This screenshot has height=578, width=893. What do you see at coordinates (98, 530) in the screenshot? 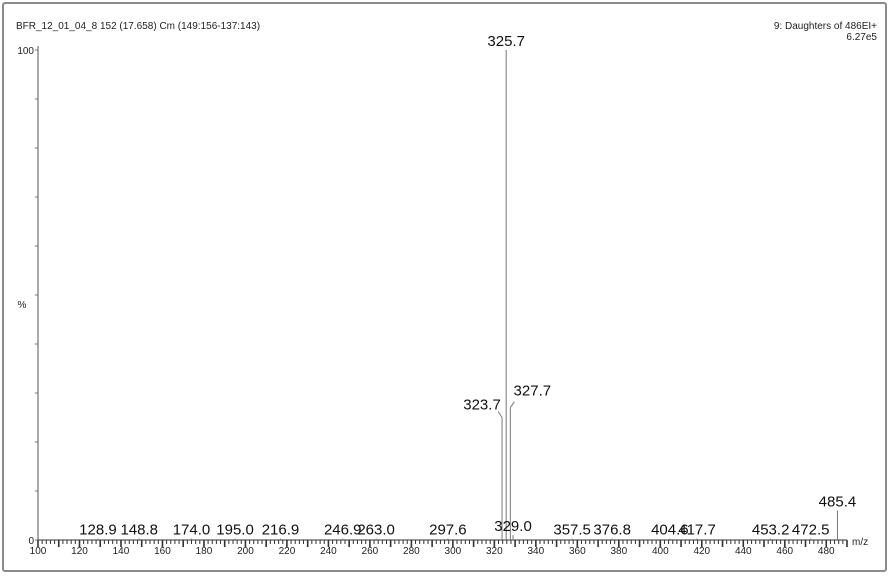
I see `peak-label: 128.9` at bounding box center [98, 530].